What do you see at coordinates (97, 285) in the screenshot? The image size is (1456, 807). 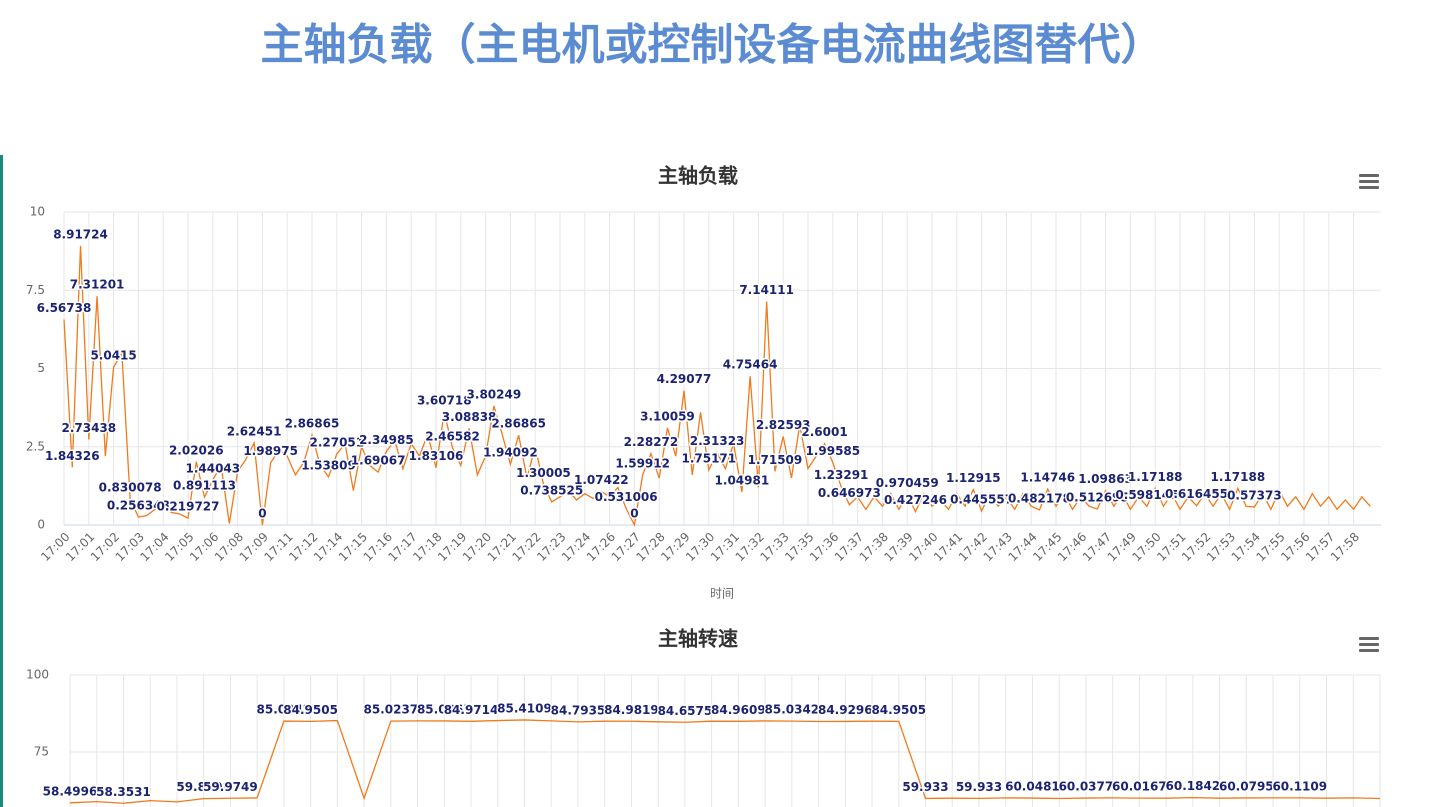 I see `data-label: 7.31201` at bounding box center [97, 285].